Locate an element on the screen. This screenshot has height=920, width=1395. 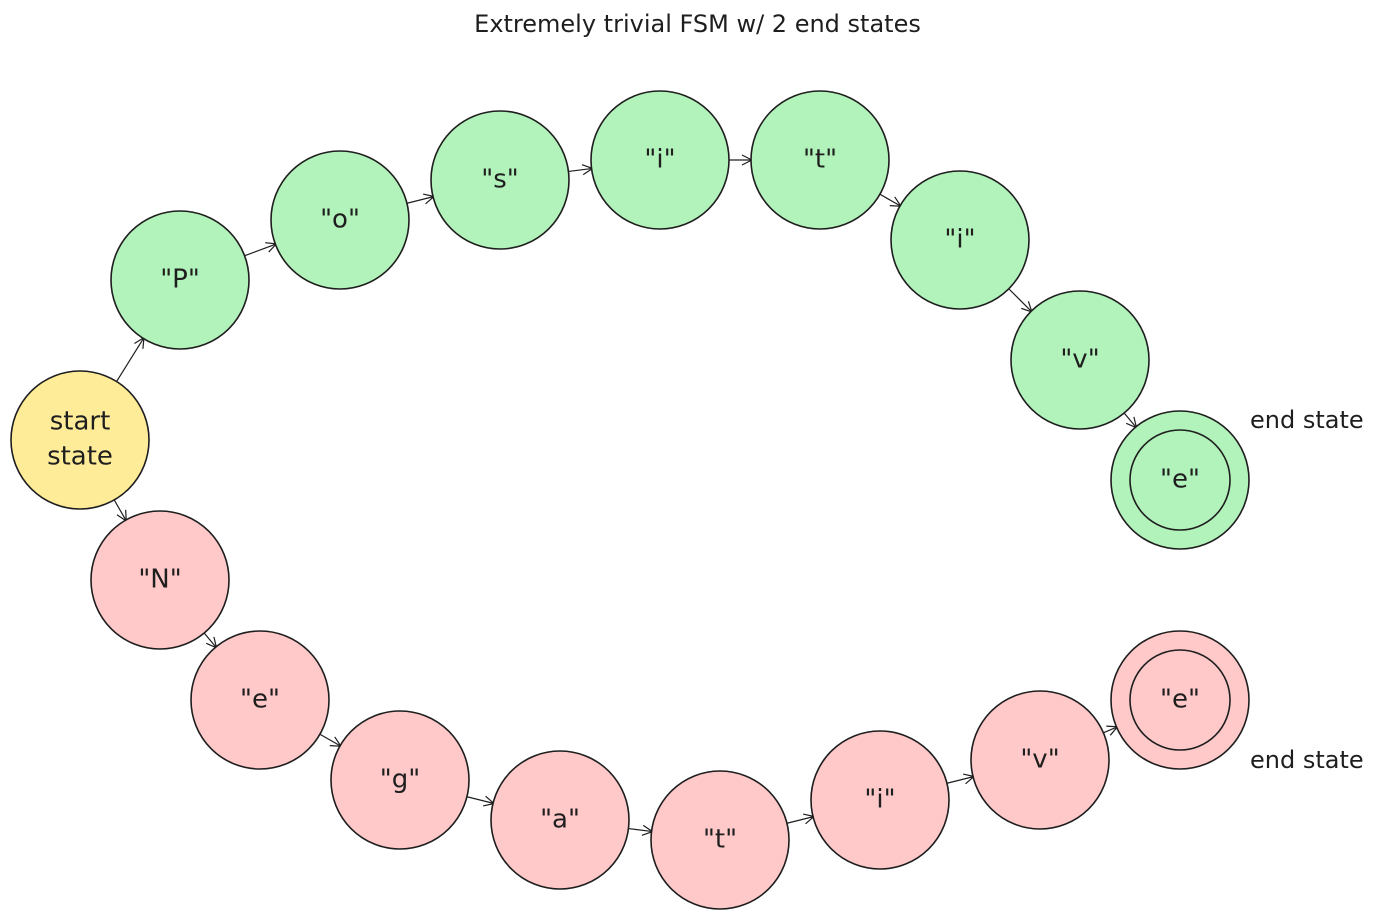
state-node-green-0-label: "P" is located at coordinates (180, 280).